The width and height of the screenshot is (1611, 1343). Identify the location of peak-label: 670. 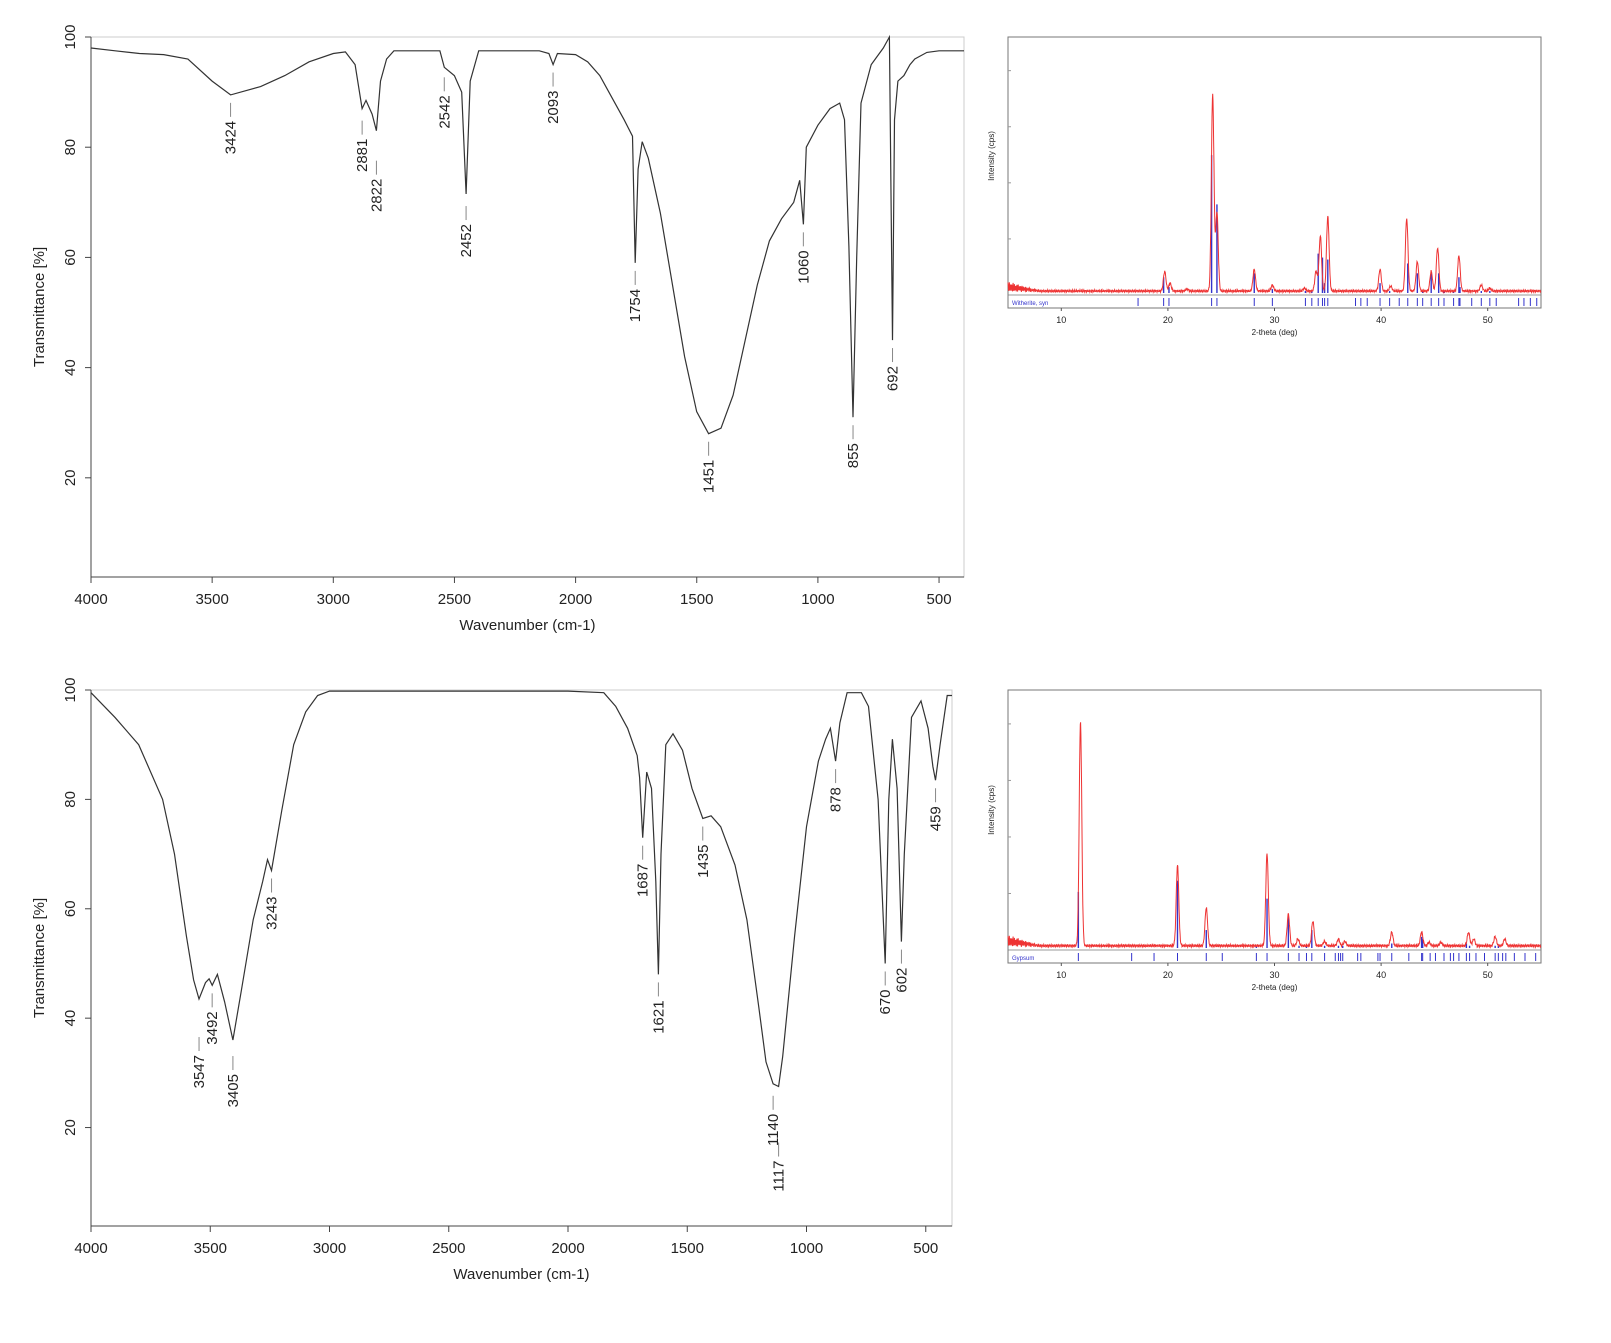
(885, 1001).